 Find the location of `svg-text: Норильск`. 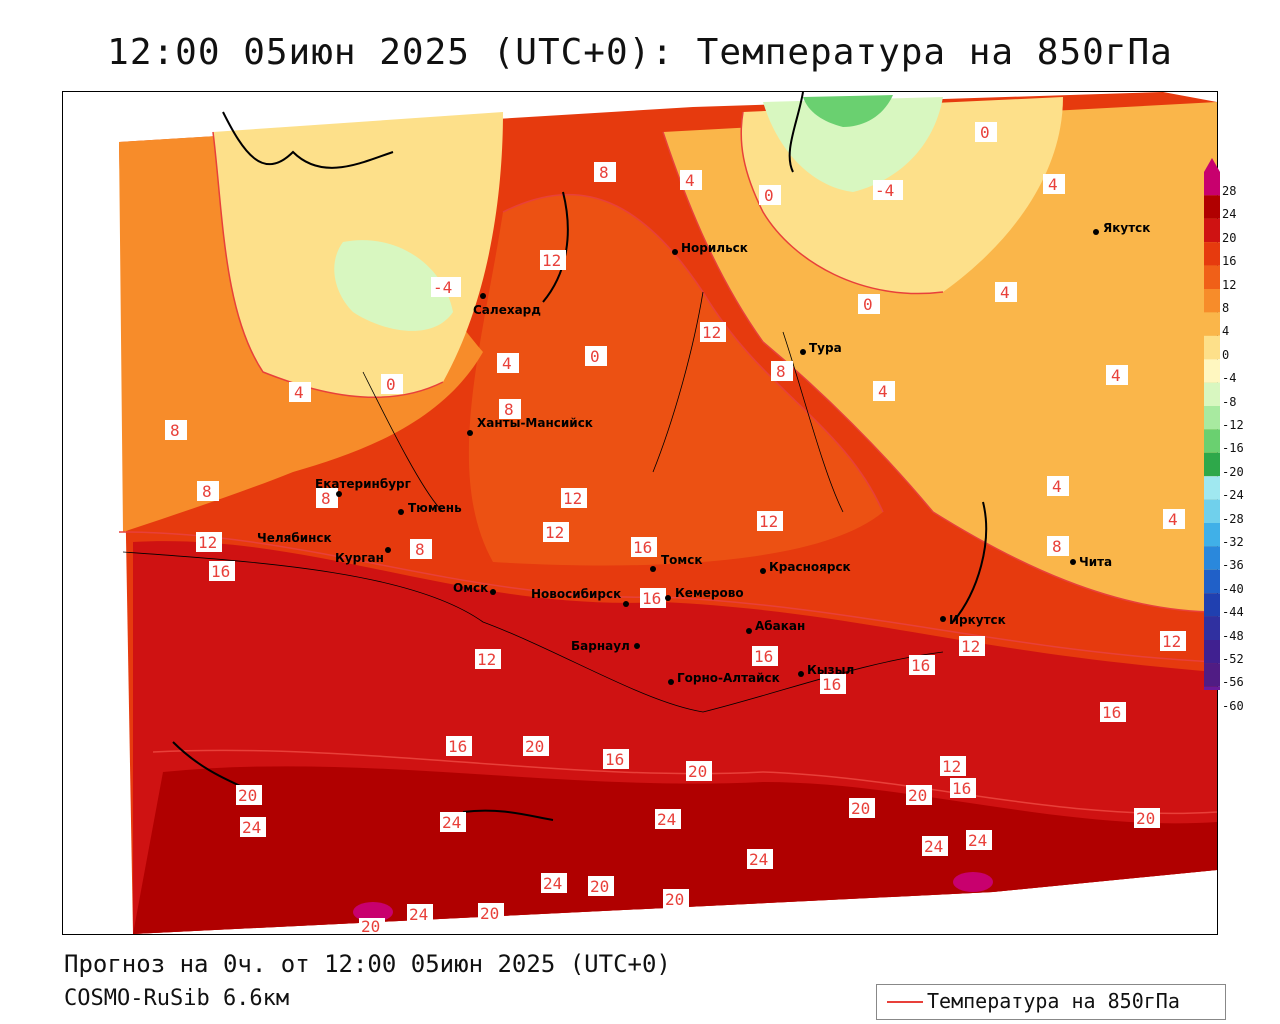

svg-text: Норильск is located at coordinates (714, 248).